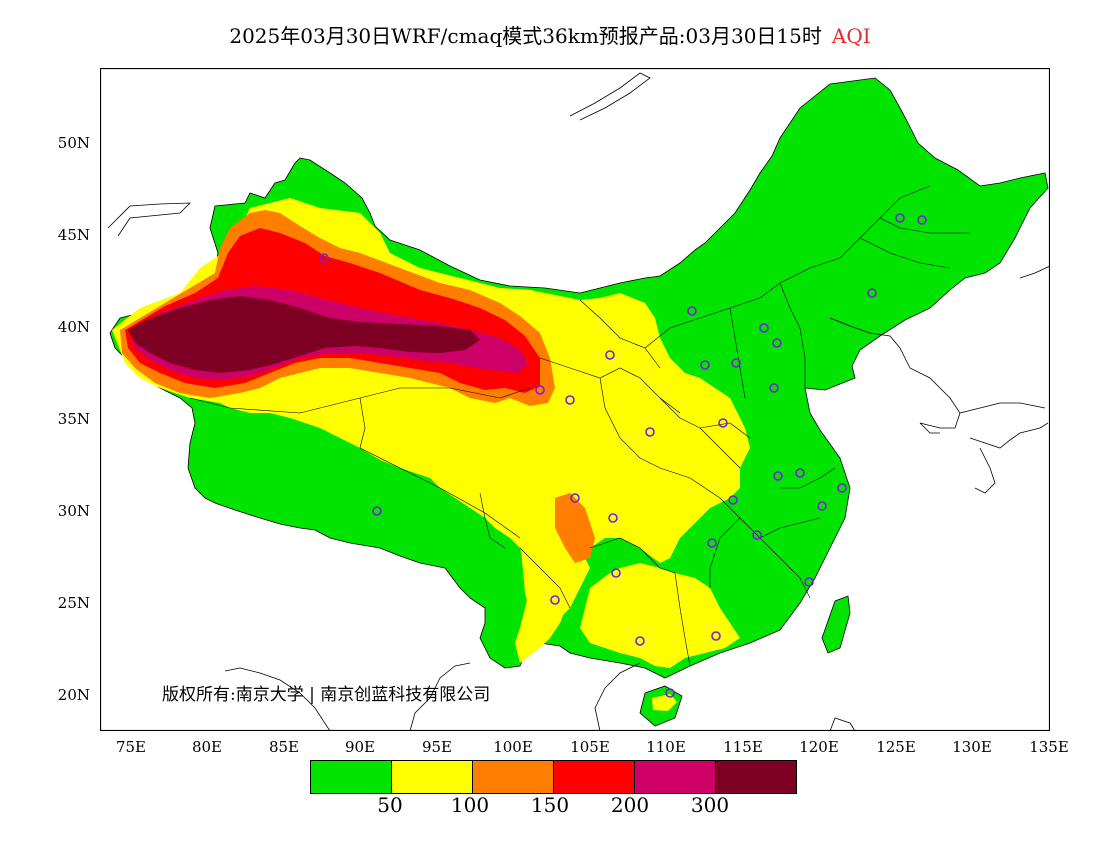 This screenshot has height=850, width=1100. I want to click on lon-label-125e: 125E, so click(896, 747).